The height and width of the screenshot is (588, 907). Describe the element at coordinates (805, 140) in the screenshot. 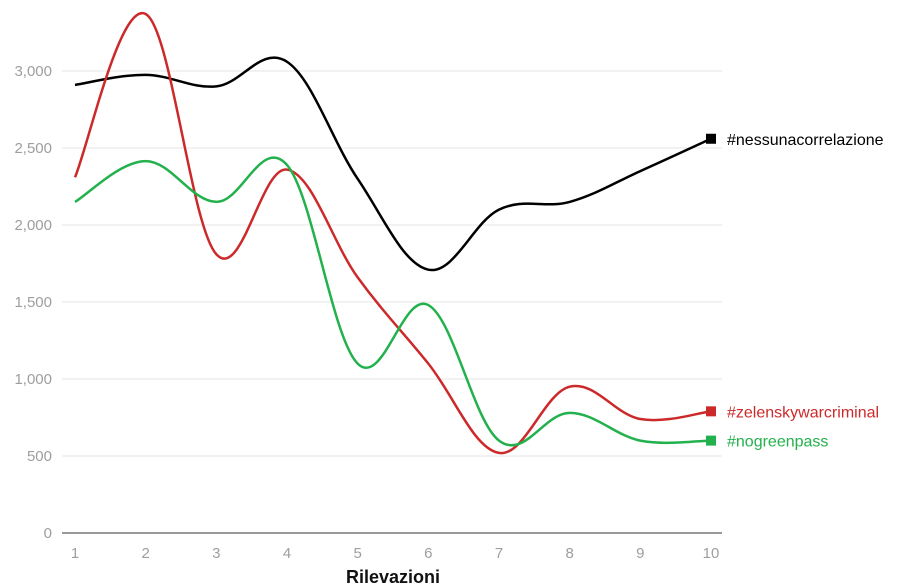

I see `series-label-nessunacorrelazione: #nessunacorrelazione` at that location.